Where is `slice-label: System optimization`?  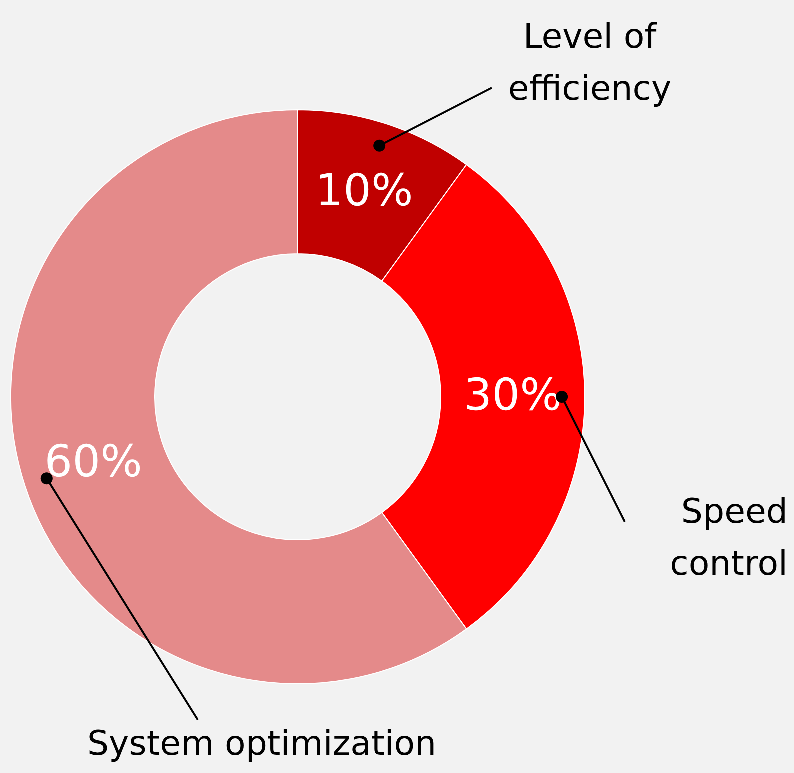 slice-label: System optimization is located at coordinates (262, 744).